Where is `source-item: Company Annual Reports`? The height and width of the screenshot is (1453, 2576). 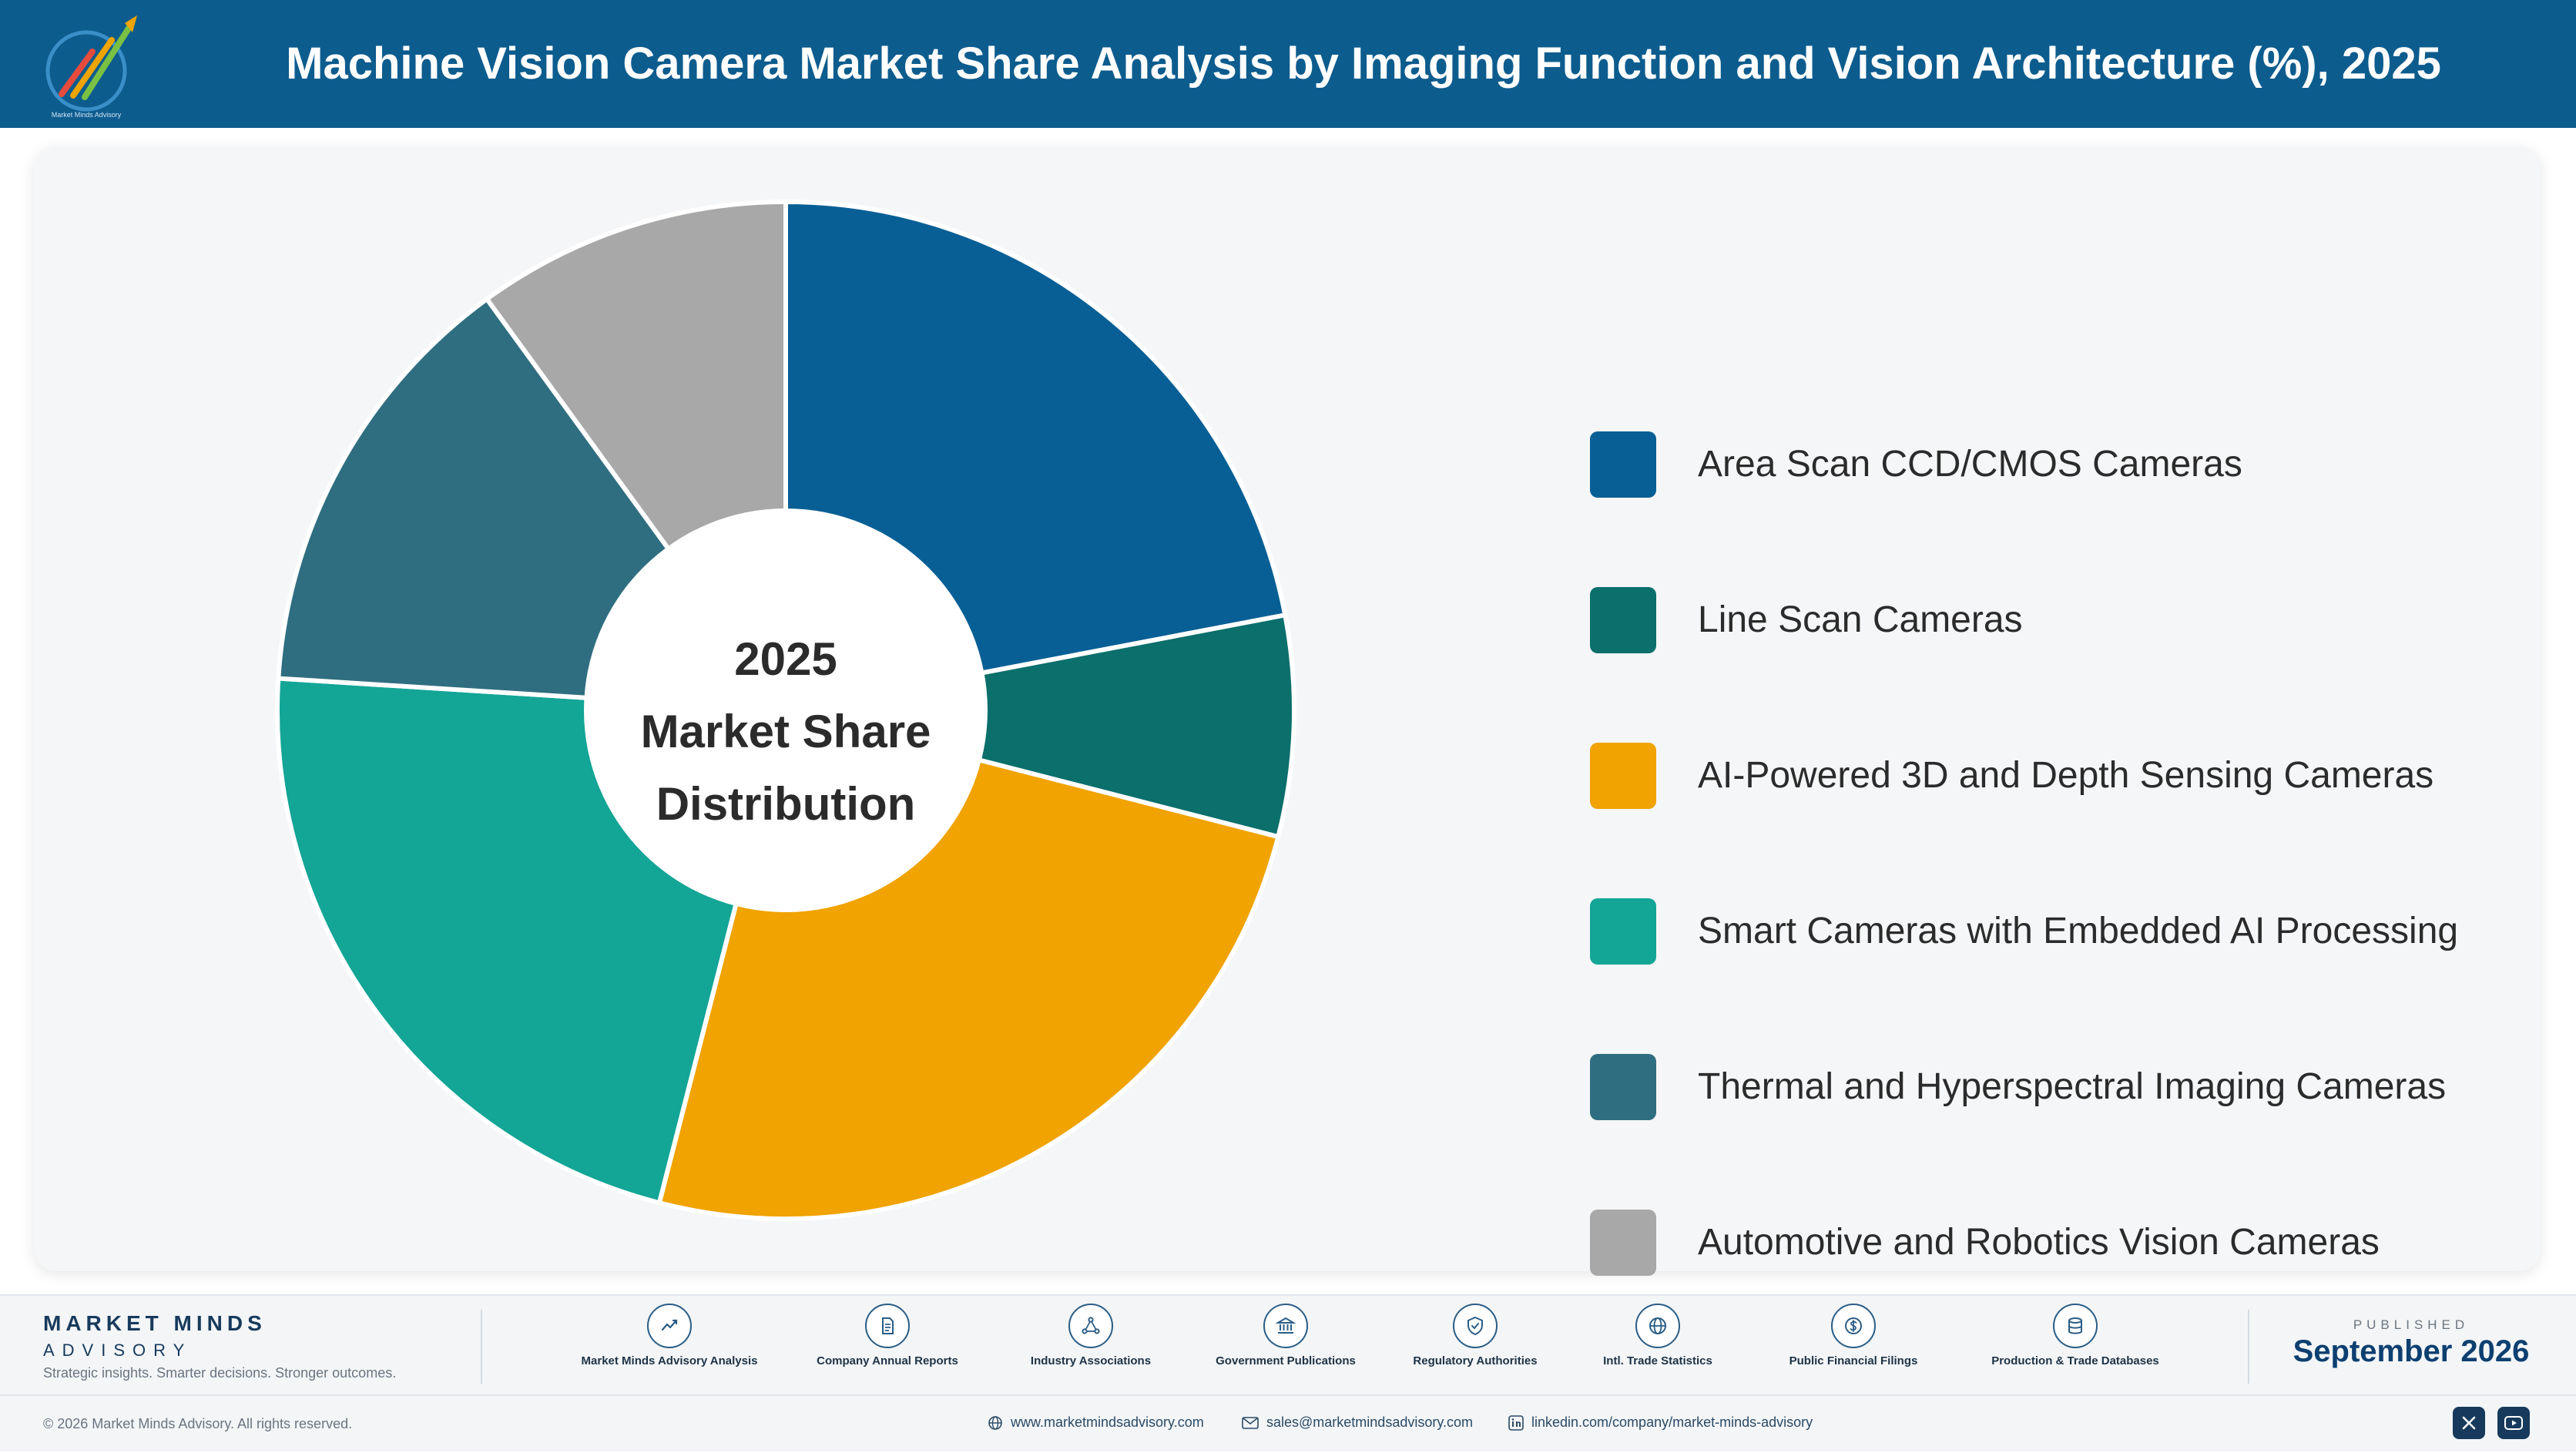 source-item: Company Annual Reports is located at coordinates (887, 1336).